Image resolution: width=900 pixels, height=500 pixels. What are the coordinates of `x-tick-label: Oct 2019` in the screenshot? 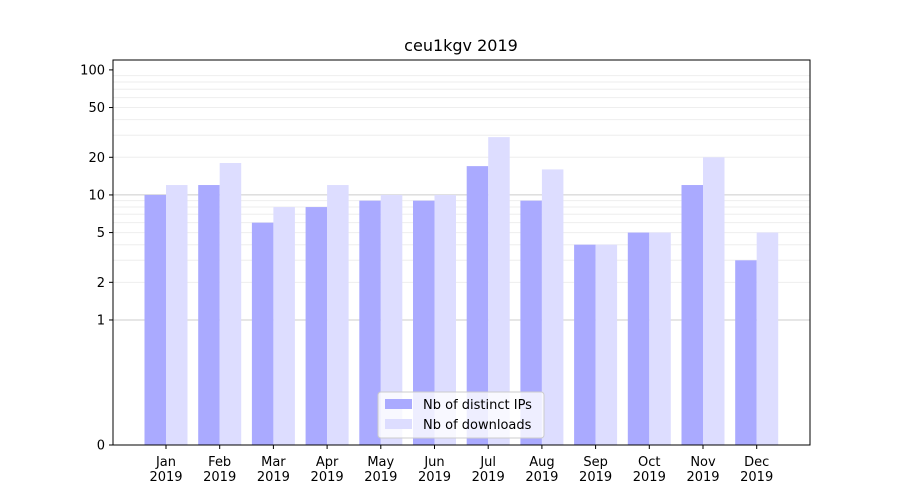 It's located at (649, 470).